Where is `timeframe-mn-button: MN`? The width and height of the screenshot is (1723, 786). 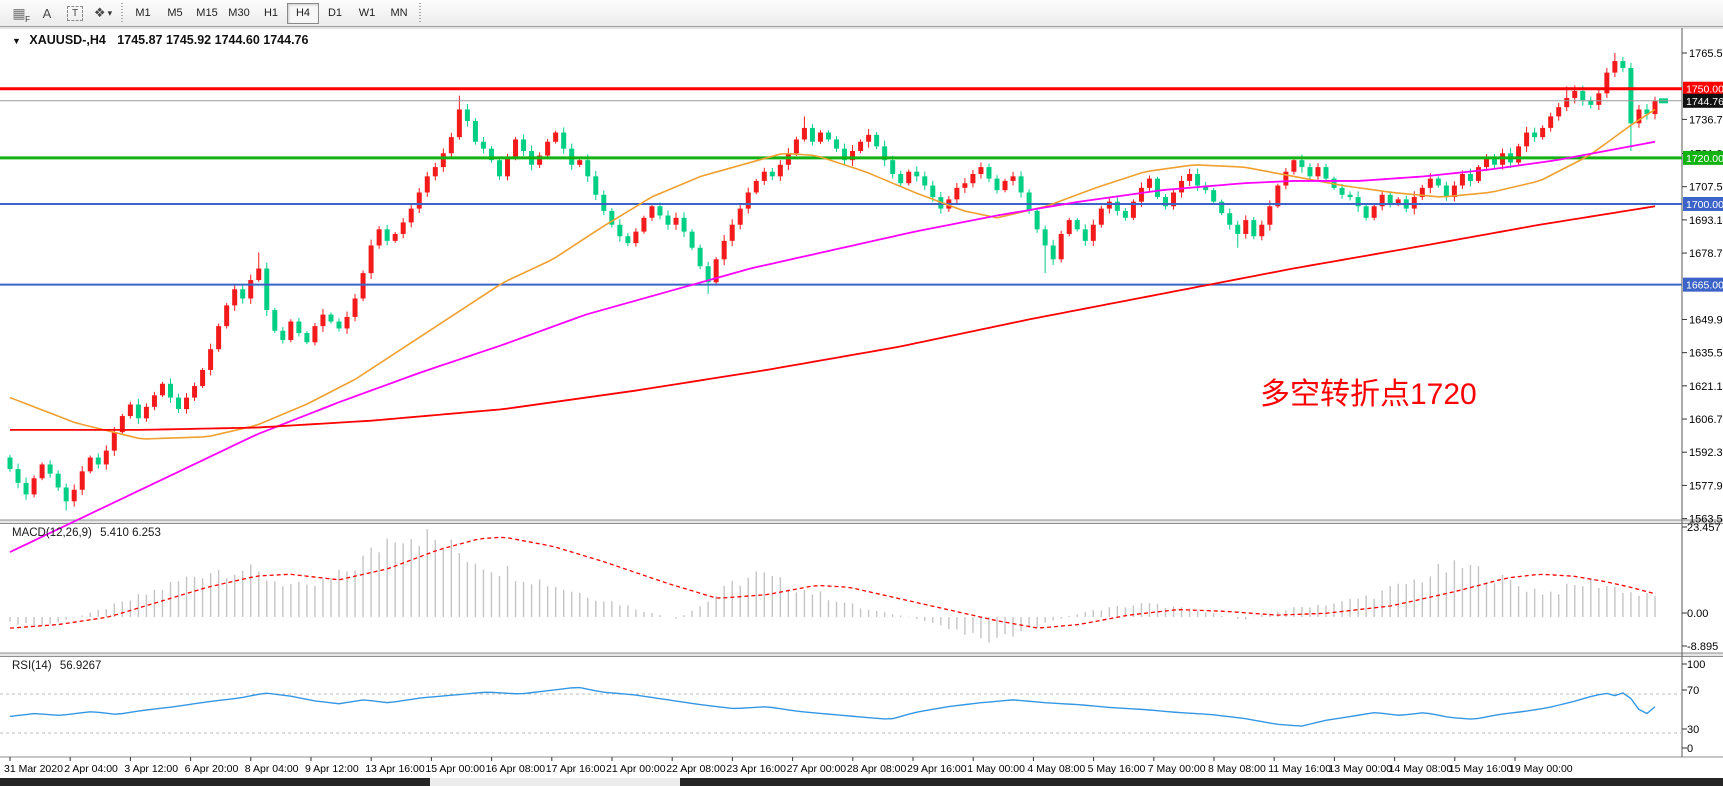
timeframe-mn-button: MN is located at coordinates (399, 12).